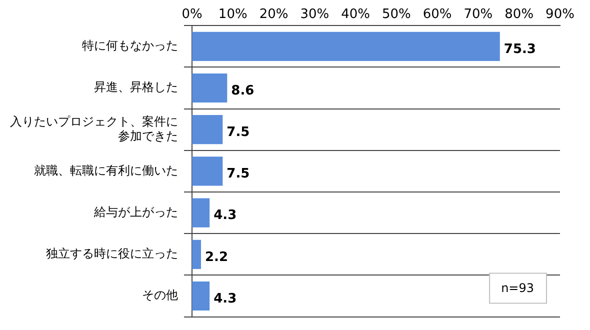  I want to click on x-tick-label: 50%, so click(396, 14).